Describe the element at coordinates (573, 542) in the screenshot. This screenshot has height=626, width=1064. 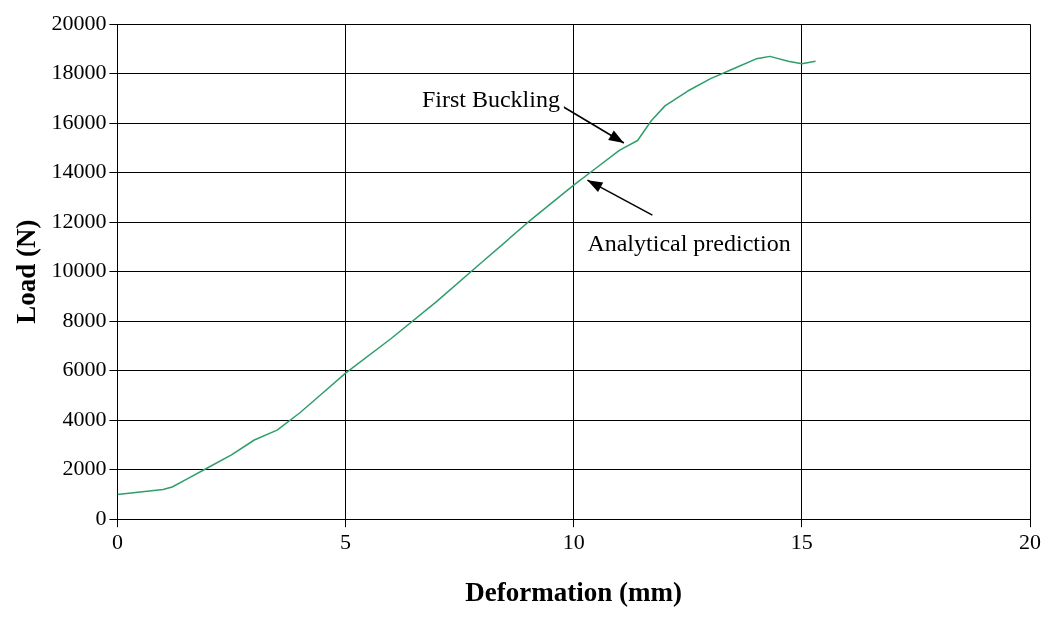
I see `x-tick-label: 10` at that location.